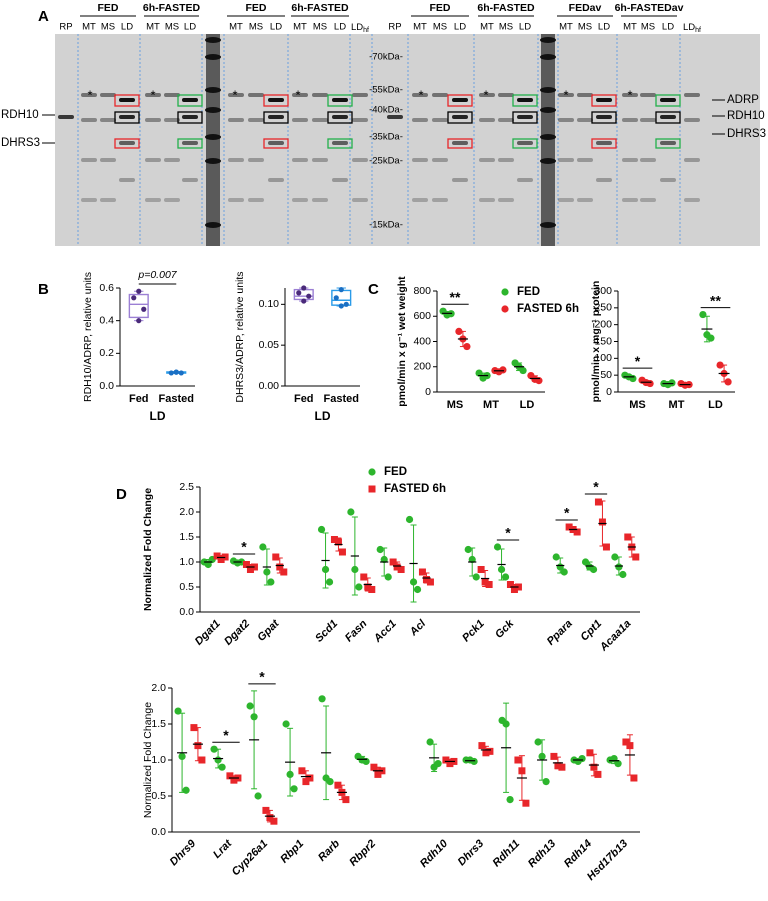 The height and width of the screenshot is (901, 768). Describe the element at coordinates (528, 292) in the screenshot. I see `legend-label: FED` at that location.